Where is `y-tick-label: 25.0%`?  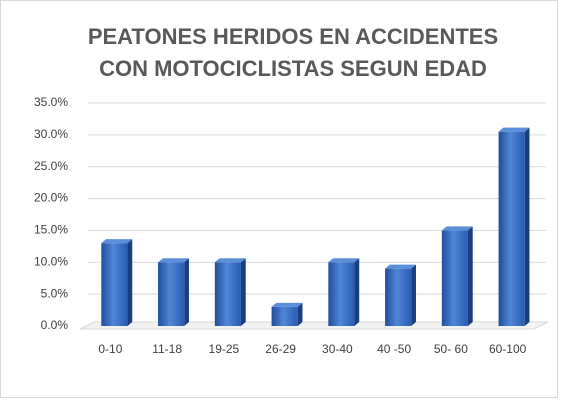 y-tick-label: 25.0% is located at coordinates (51, 166).